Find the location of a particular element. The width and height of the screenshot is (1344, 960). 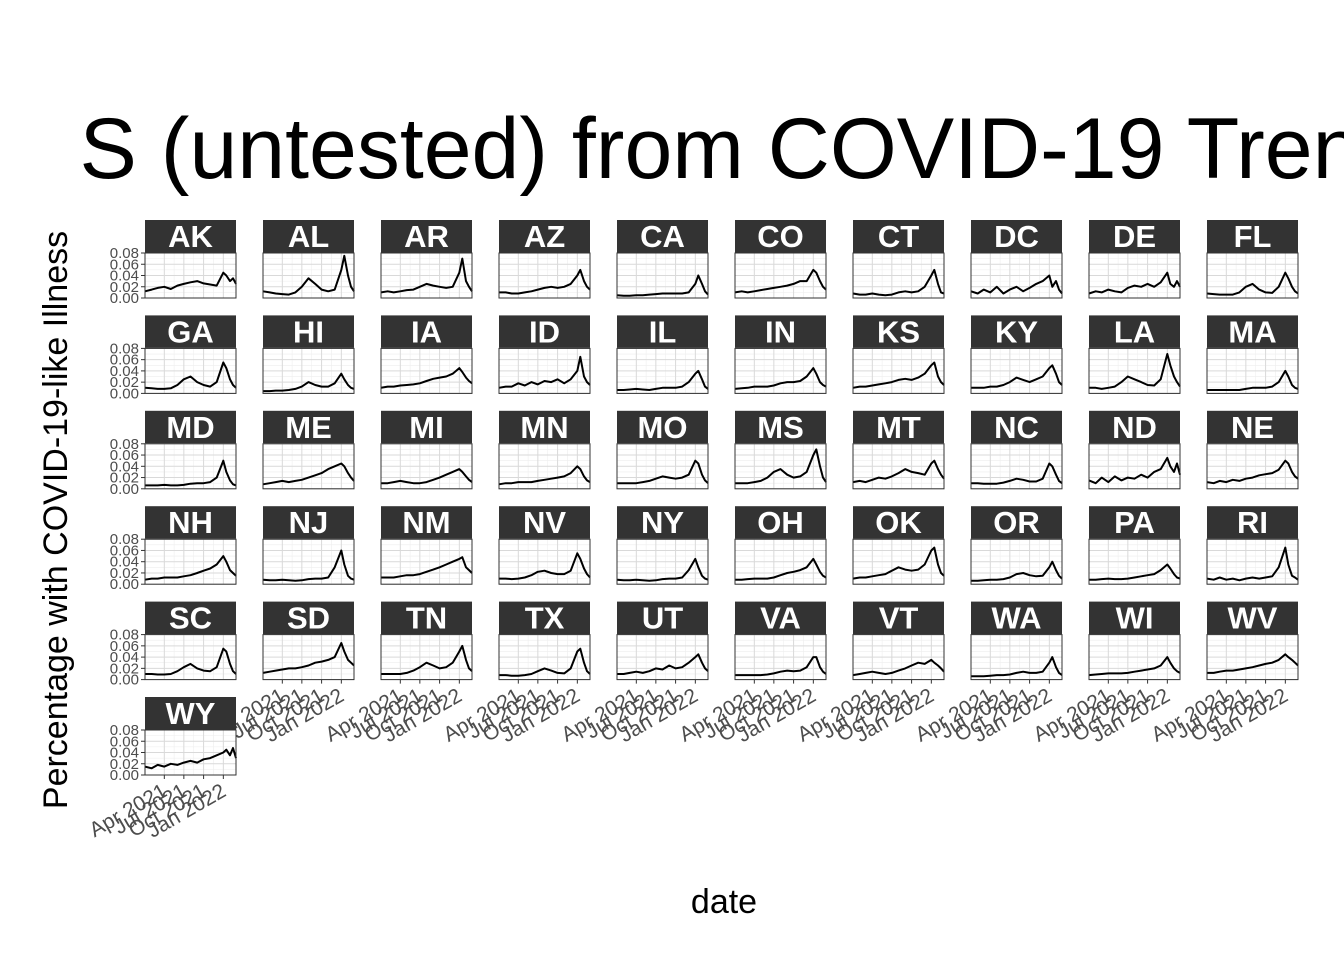

facet-nh: NH 0.000.020.040.060.08 is located at coordinates (173, 549).